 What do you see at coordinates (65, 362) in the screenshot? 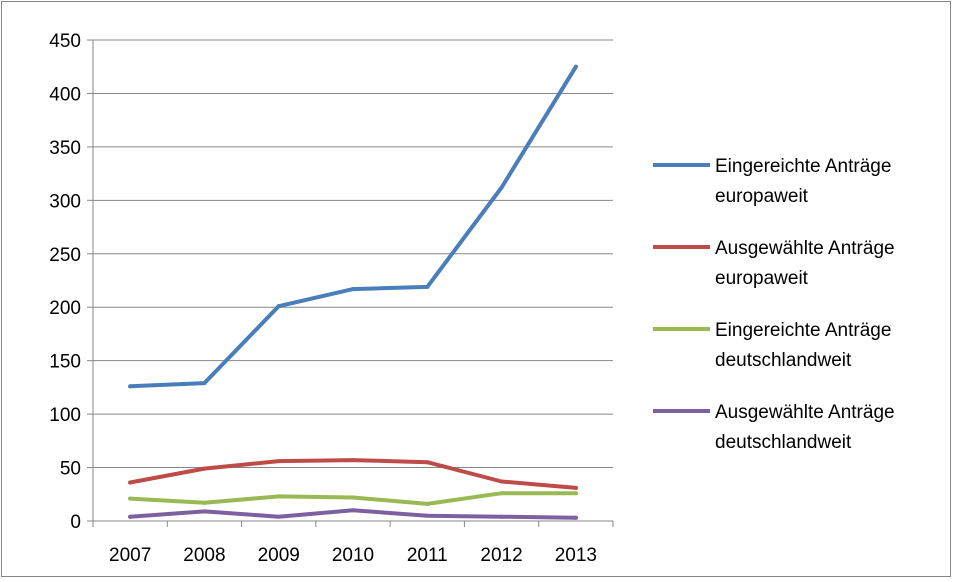
I see `y-tick-label: 150` at bounding box center [65, 362].